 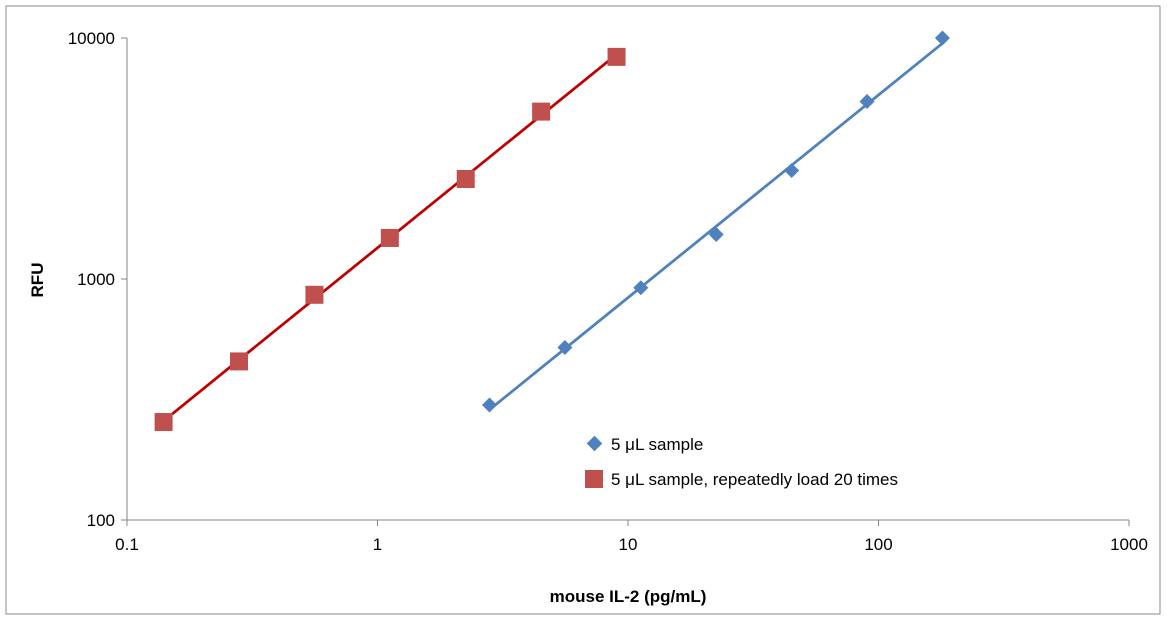 What do you see at coordinates (878, 544) in the screenshot?
I see `x-tick-label: 100` at bounding box center [878, 544].